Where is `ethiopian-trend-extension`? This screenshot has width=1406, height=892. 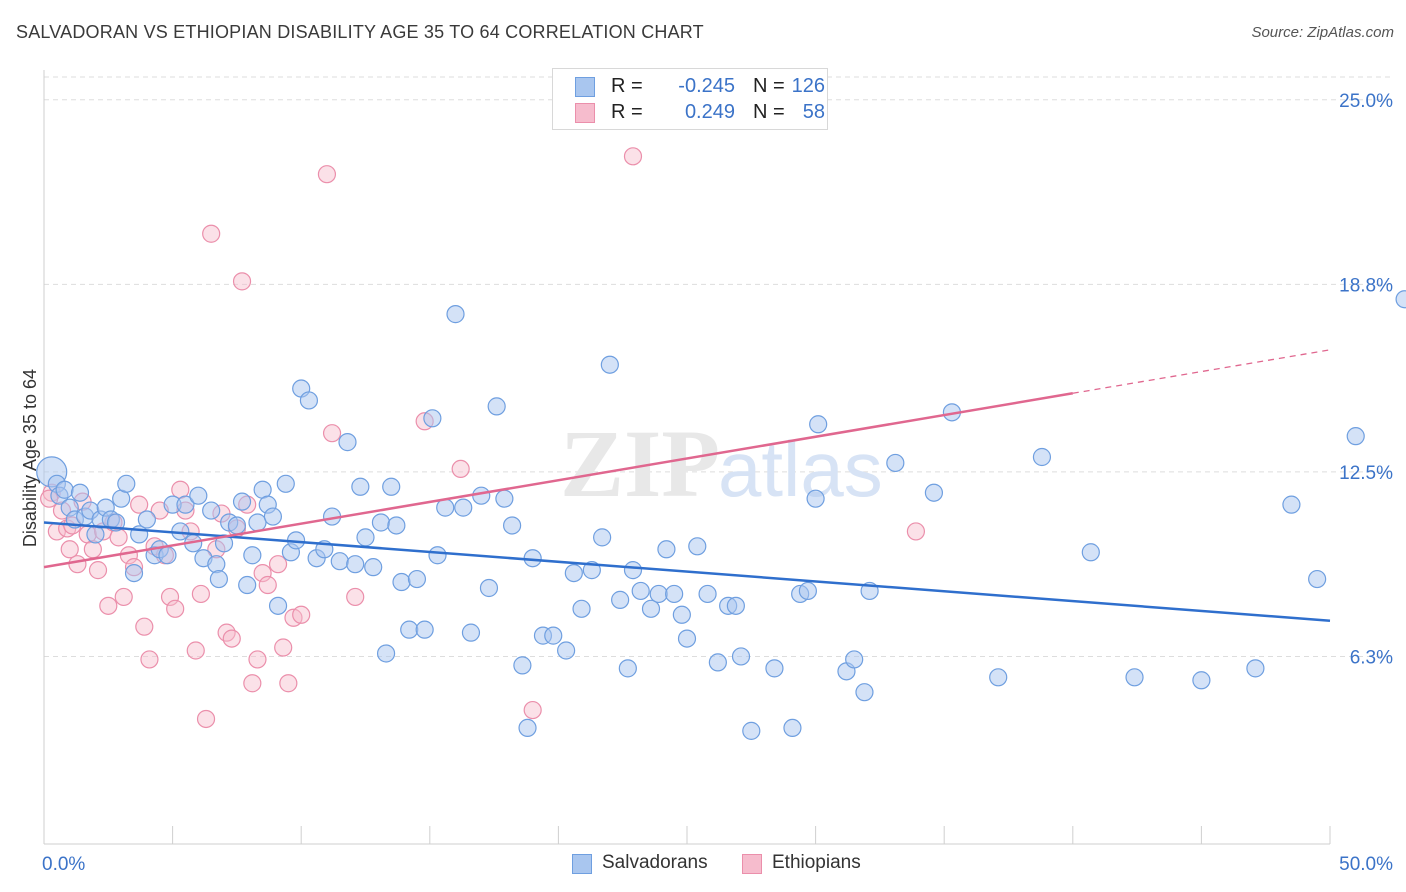 ethiopian-trend-extension is located at coordinates (1201, 371).